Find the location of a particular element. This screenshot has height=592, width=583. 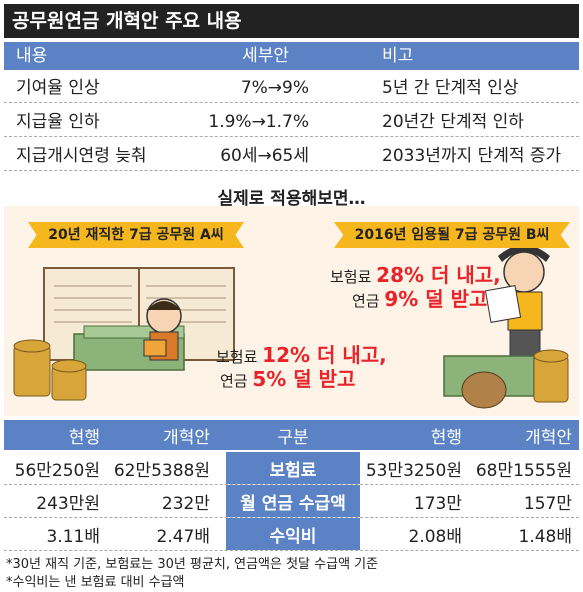

page-title: 공무원연금 개혁안 주요 내용 is located at coordinates (291, 21).